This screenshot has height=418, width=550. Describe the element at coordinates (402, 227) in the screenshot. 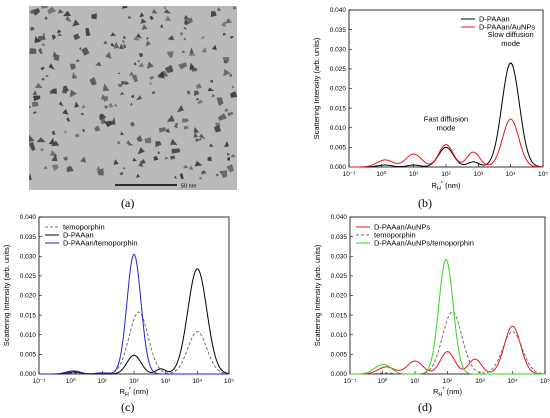

I see `legend-label: D-PAAan/AuNPs` at that location.